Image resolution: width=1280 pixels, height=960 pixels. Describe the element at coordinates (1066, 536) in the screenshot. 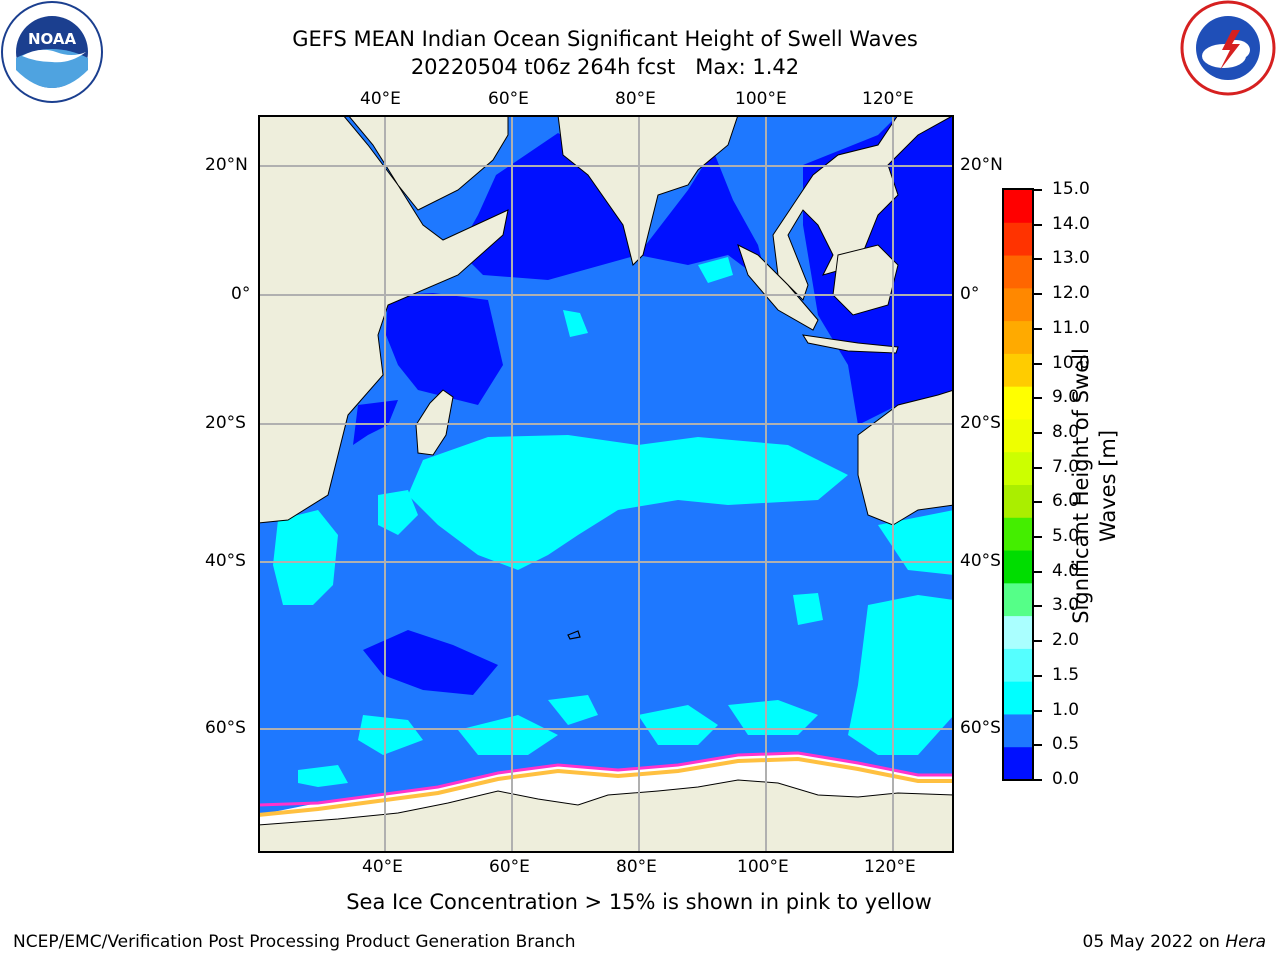

I see `colorbar-tick-label: 5.0` at that location.